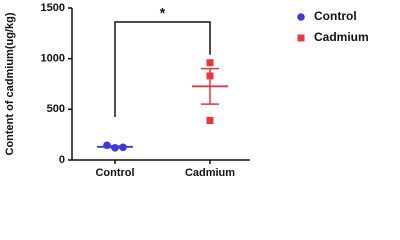 Image resolution: width=400 pixels, height=240 pixels. Describe the element at coordinates (162, 69) in the screenshot. I see `significance-bracket` at that location.